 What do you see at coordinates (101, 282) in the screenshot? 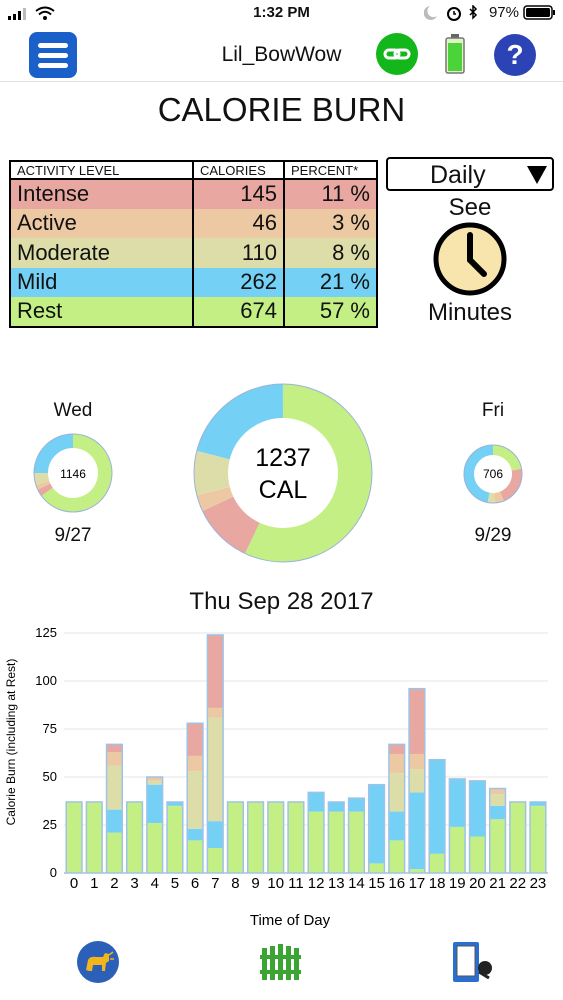
I see `cell-level: Mild` at bounding box center [101, 282].